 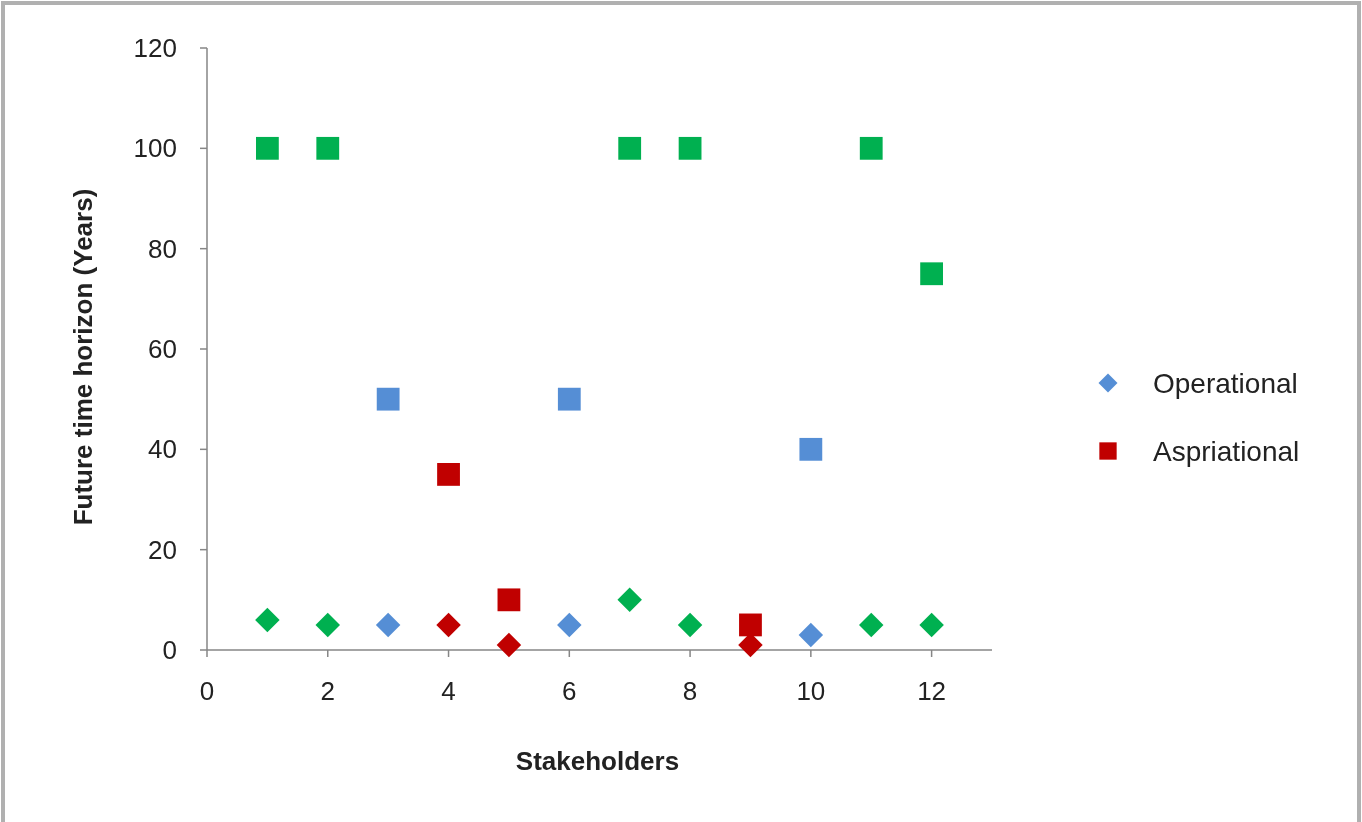 I want to click on y-tick-label: 80, so click(x=162, y=248).